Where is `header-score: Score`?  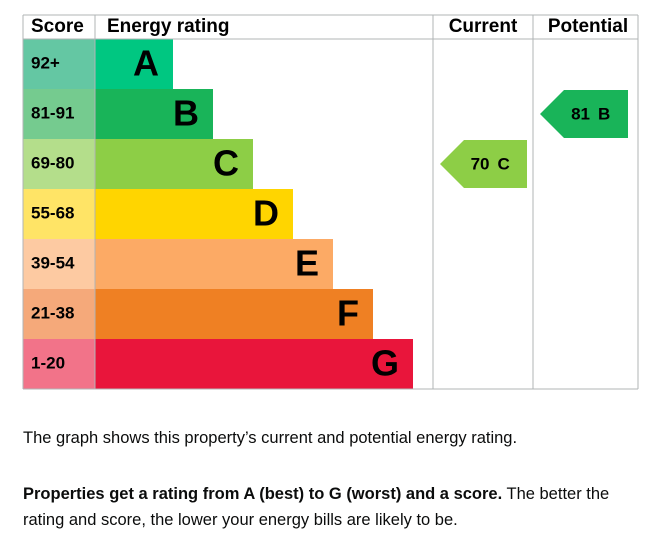
header-score: Score is located at coordinates (57, 26).